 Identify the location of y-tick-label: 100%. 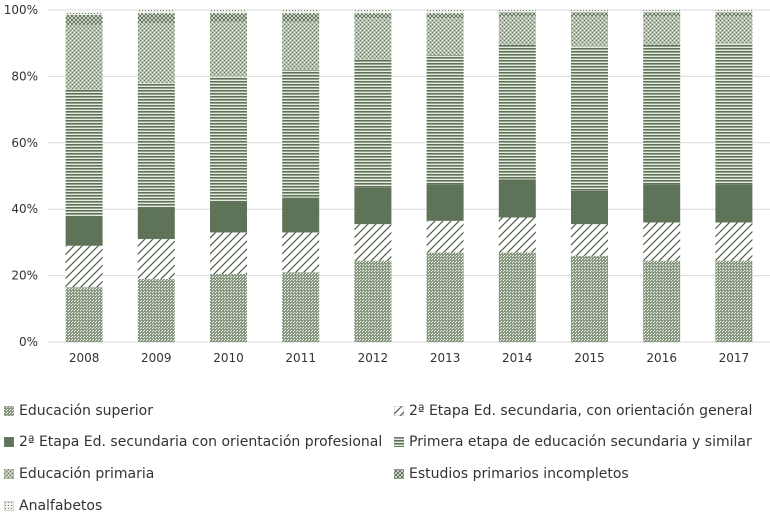
(21, 10).